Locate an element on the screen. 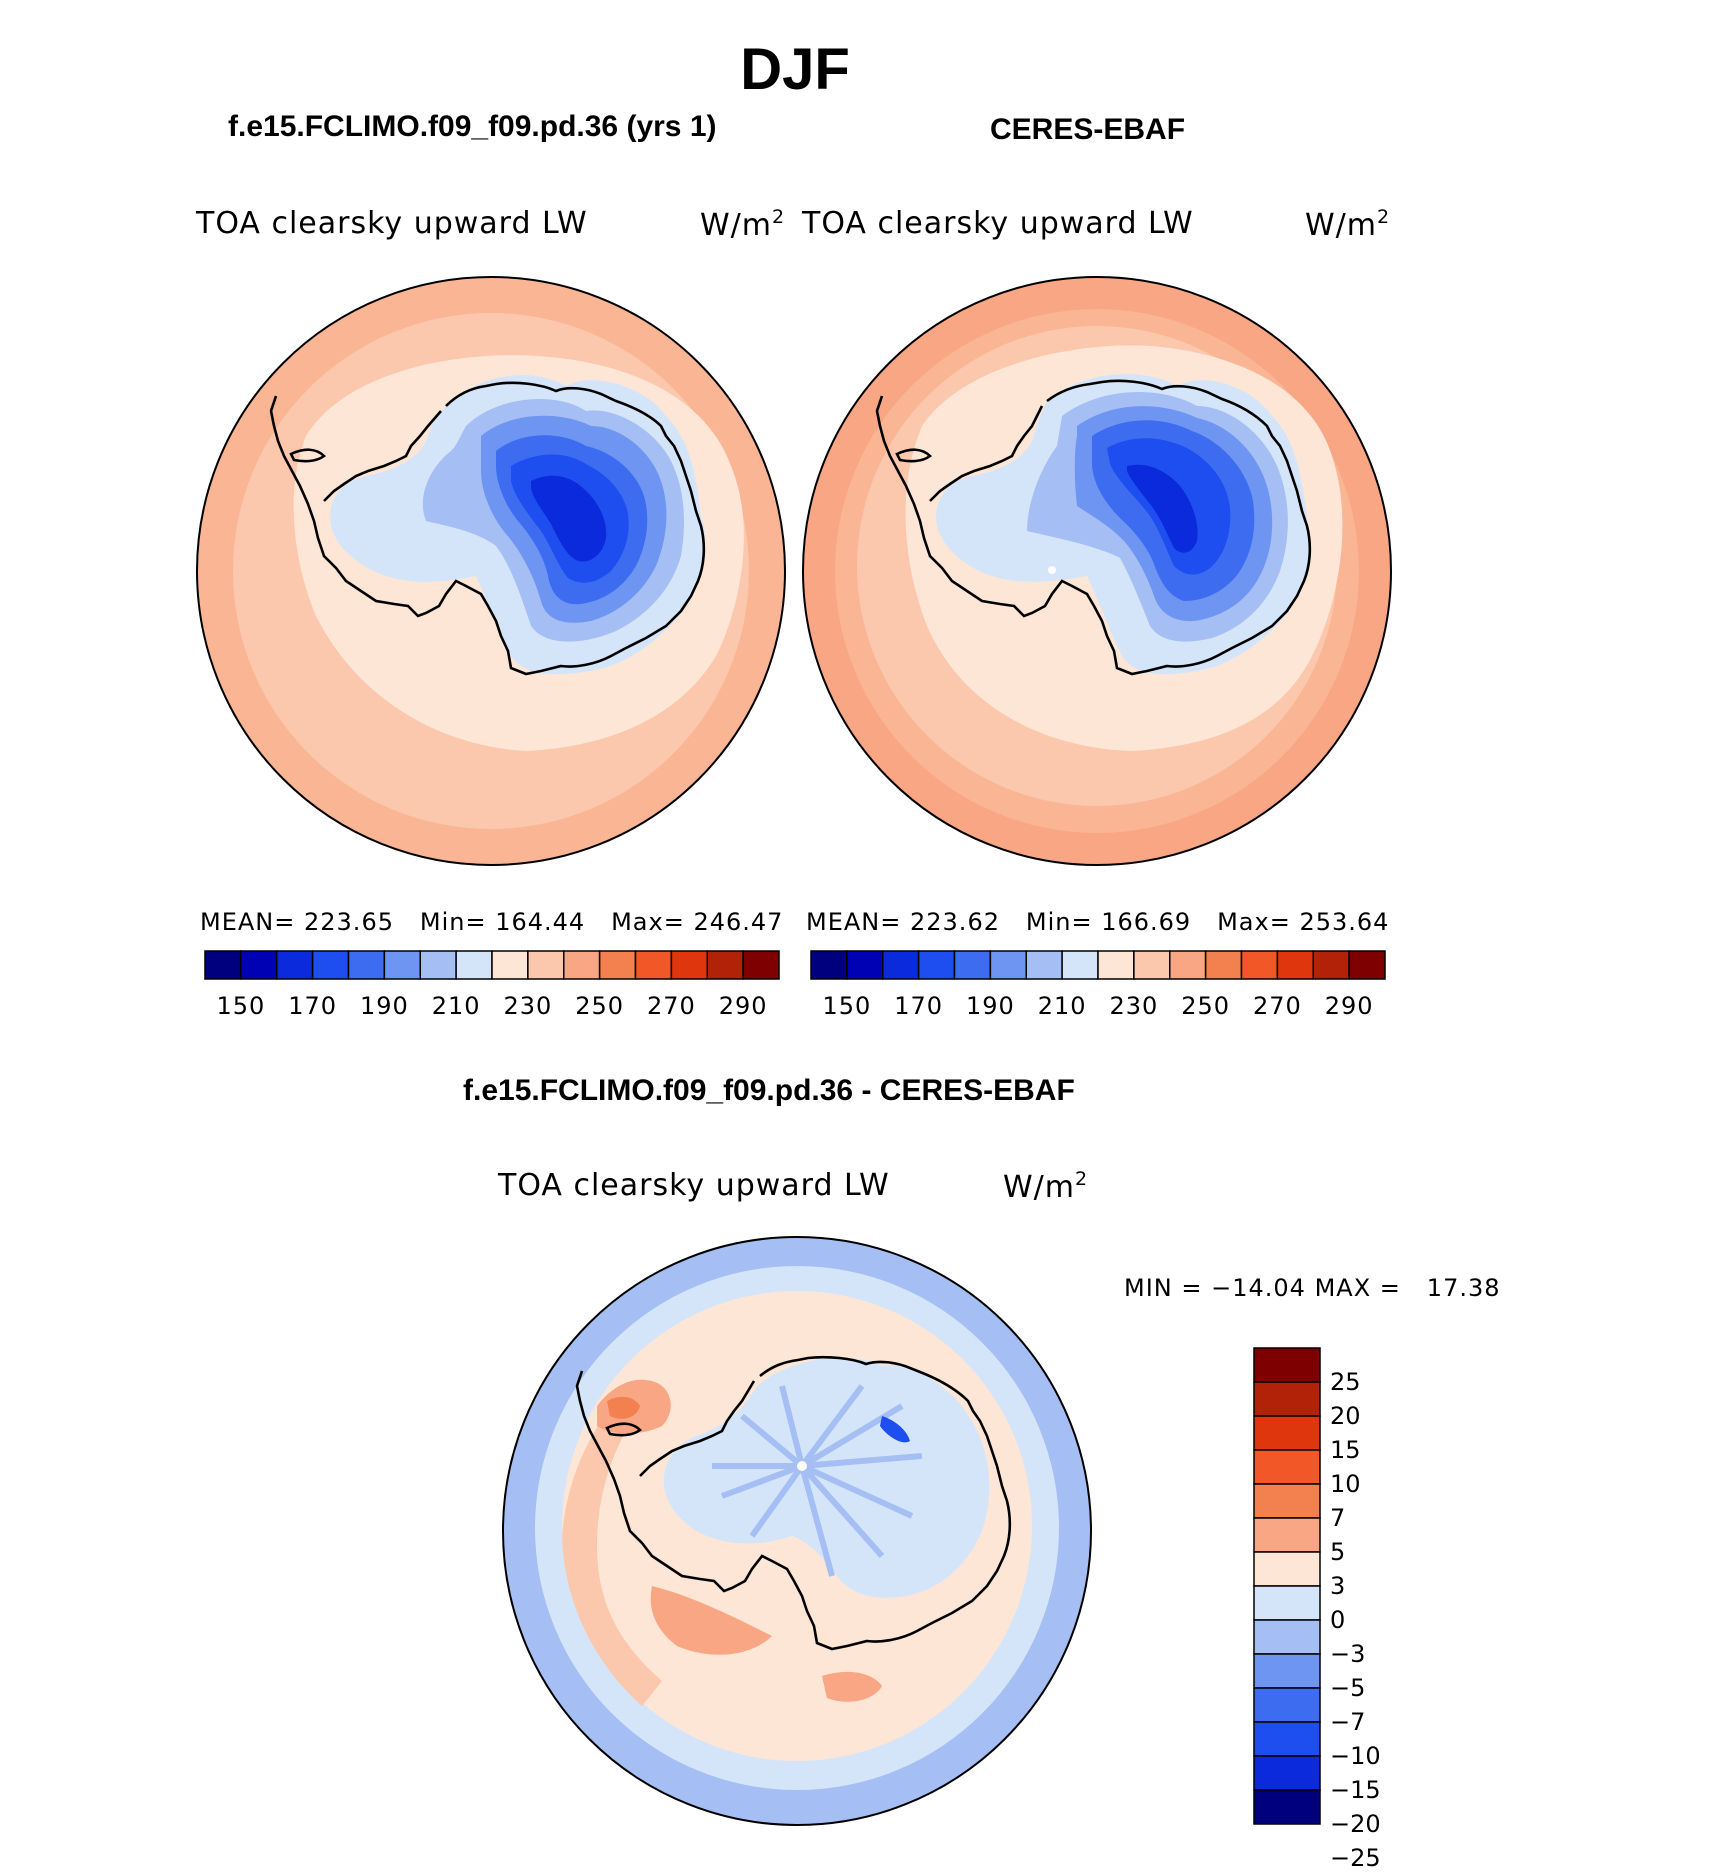 The width and height of the screenshot is (1710, 1872). panel2-colorbar is located at coordinates (1098, 965).